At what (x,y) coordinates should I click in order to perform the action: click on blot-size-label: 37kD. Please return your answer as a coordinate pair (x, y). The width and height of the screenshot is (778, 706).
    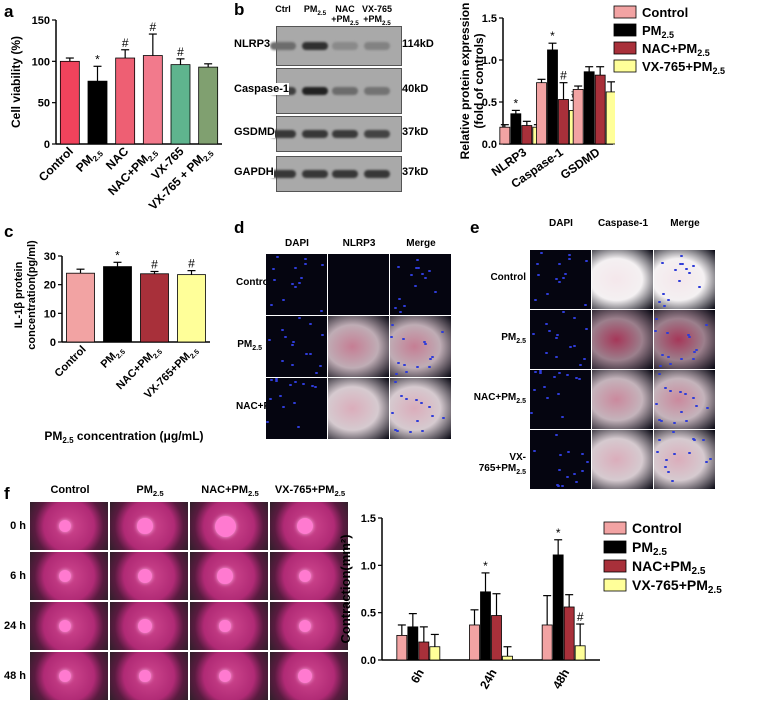
    Looking at the image, I should click on (415, 172).